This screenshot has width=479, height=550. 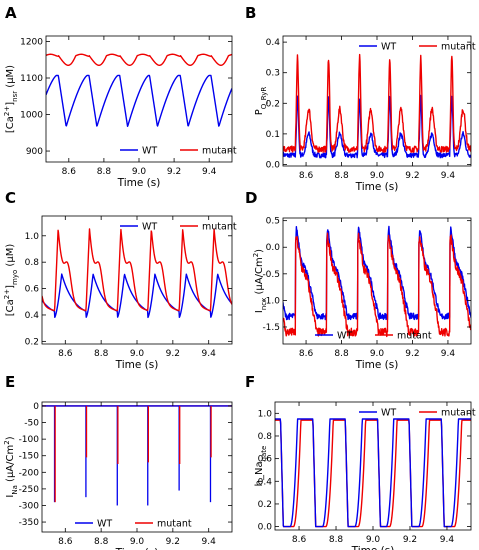 What do you see at coordinates (11, 466) in the screenshot?
I see `y-axis-label: INa (μA/Cm2)` at bounding box center [11, 466].